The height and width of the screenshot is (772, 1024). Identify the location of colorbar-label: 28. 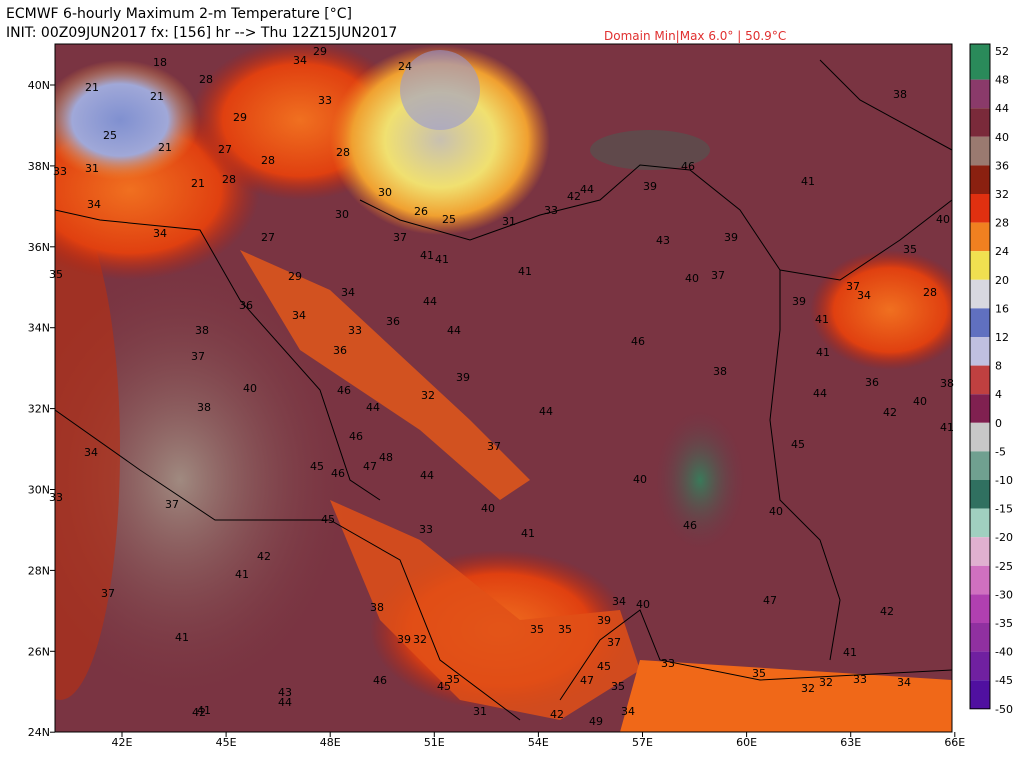
(1002, 223).